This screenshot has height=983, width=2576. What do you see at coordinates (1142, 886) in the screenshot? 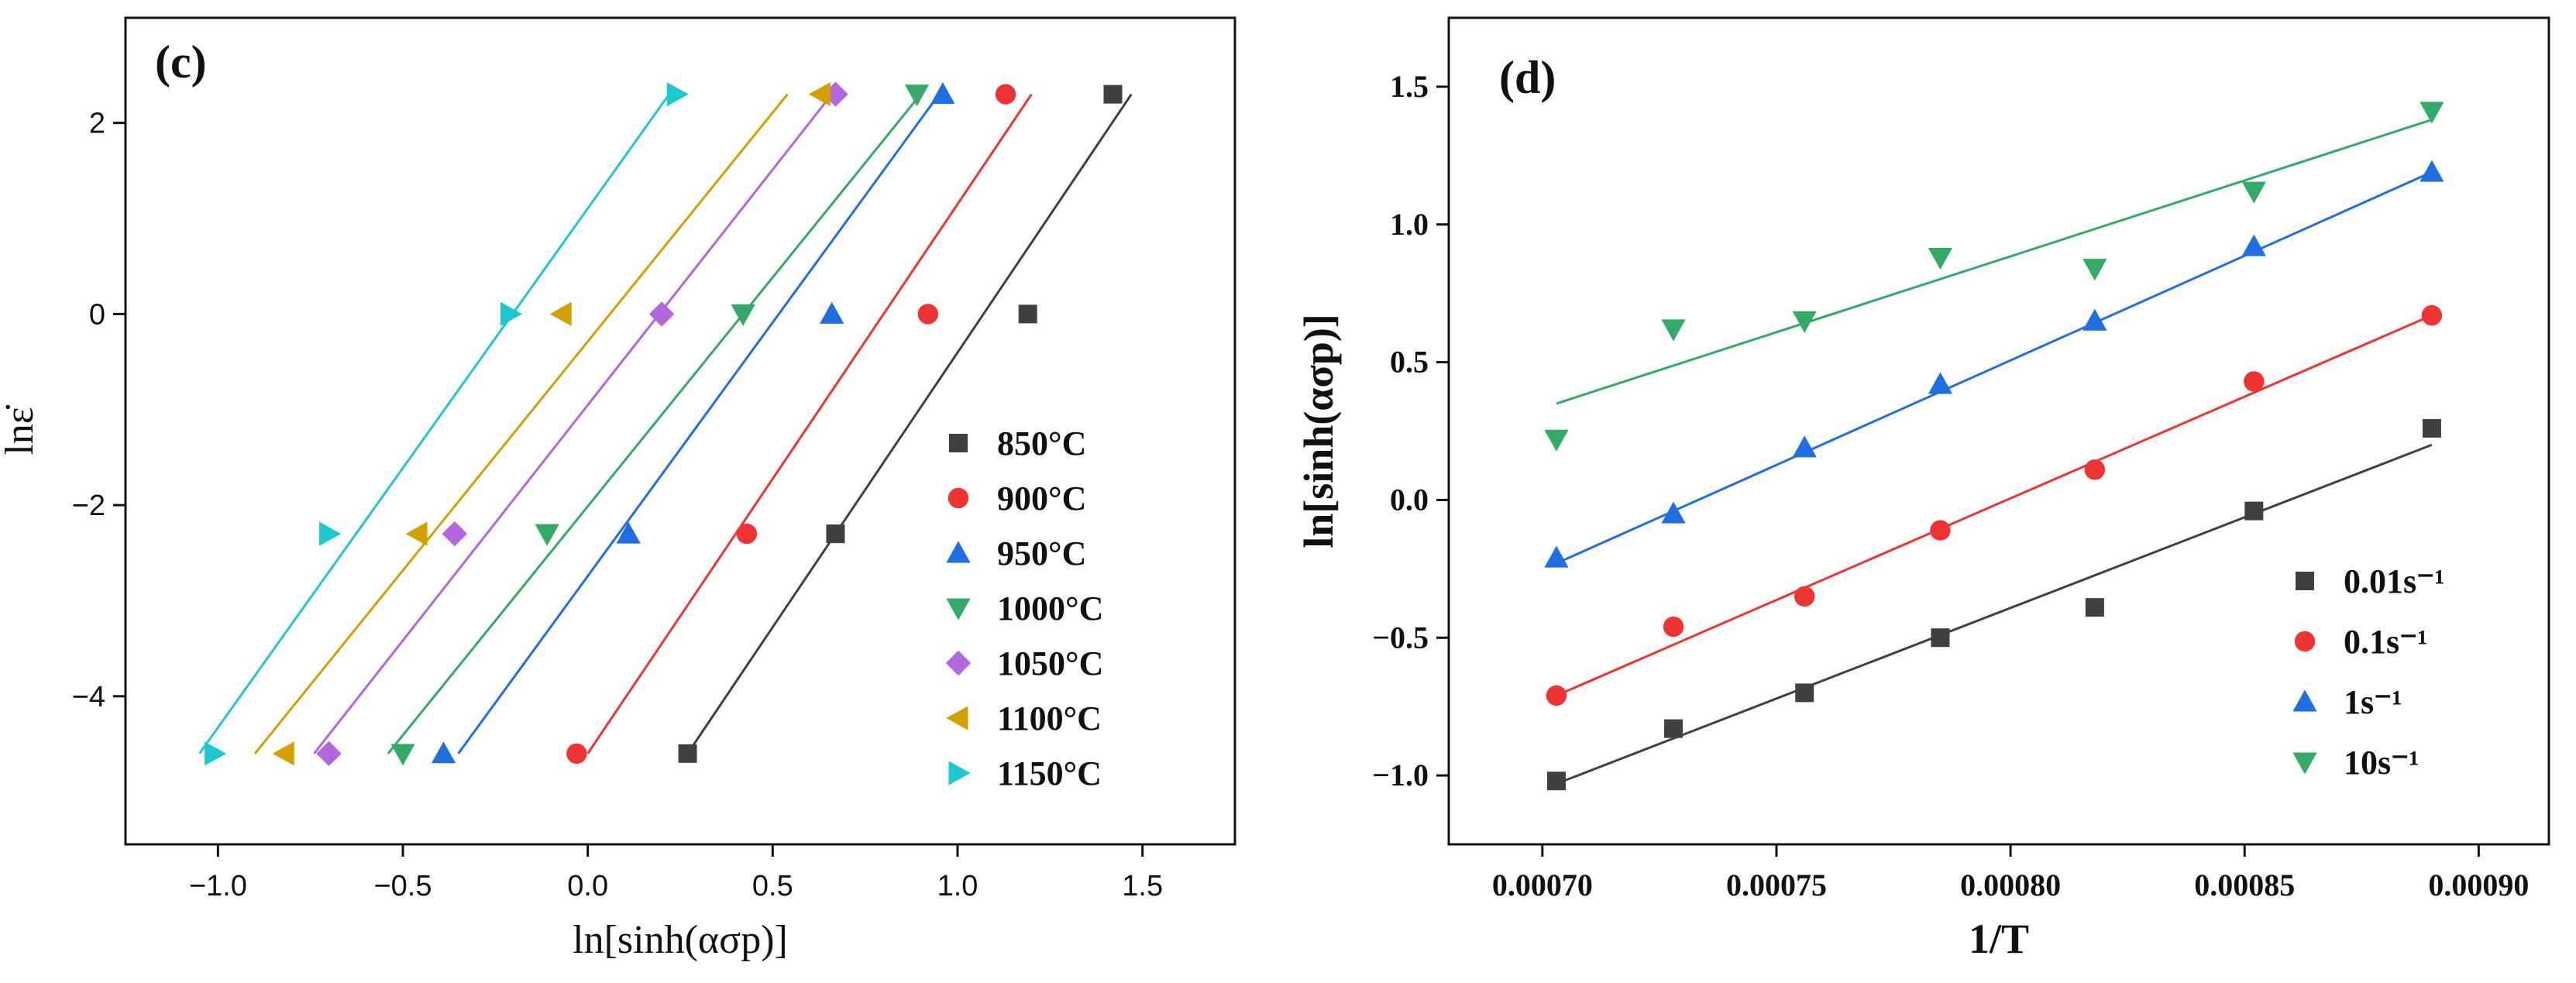
I see `x-tick-label: 1.5` at bounding box center [1142, 886].